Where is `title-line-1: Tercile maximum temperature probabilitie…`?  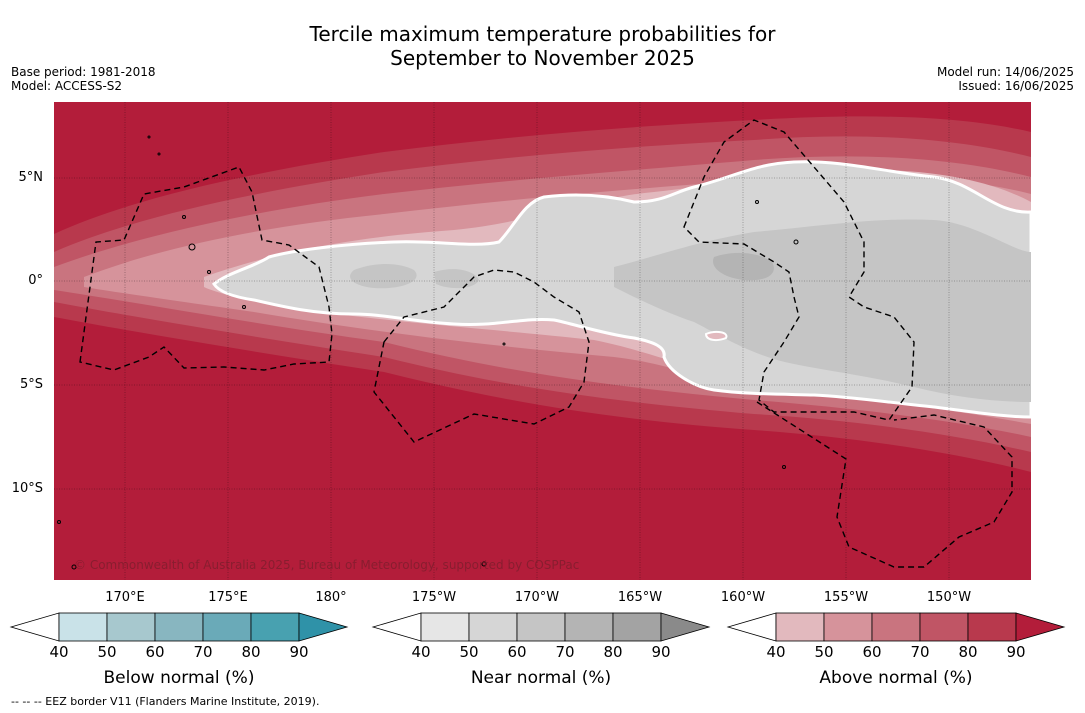
title-line-1: Tercile maximum temperature probabilitie… is located at coordinates (542, 34).